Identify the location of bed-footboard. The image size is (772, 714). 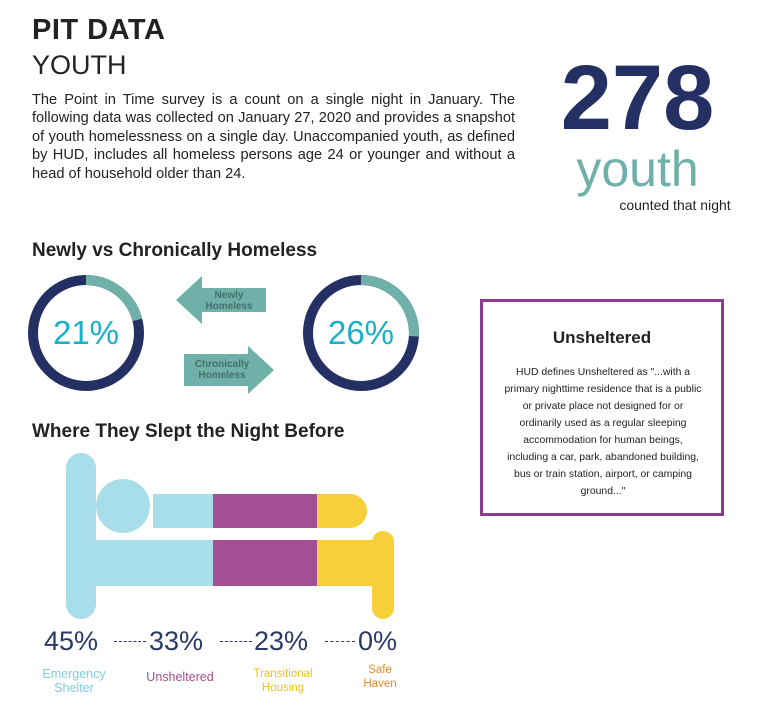
(383, 575).